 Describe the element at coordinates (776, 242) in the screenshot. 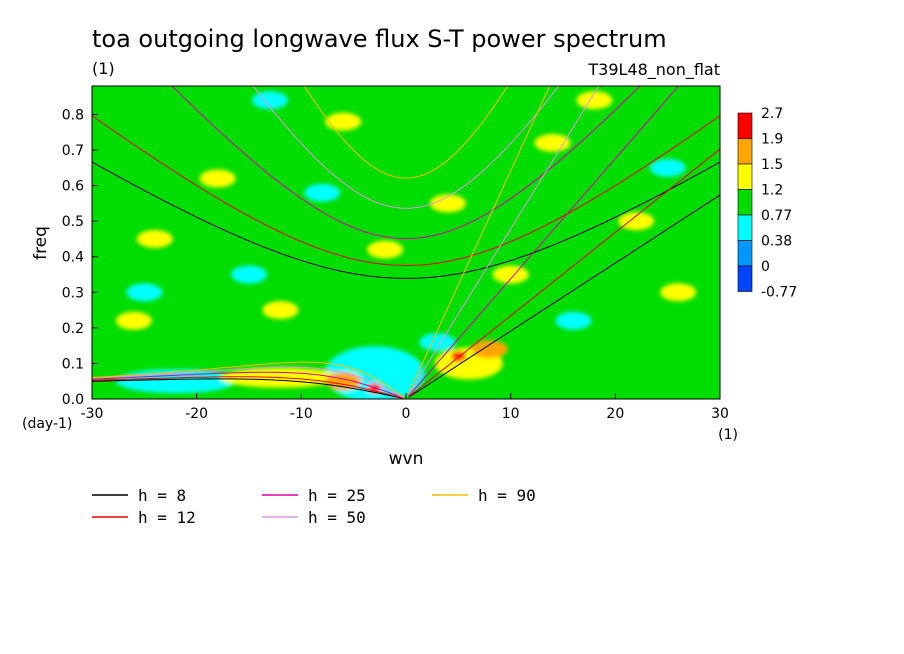

I see `colorbar-label: 0.38` at that location.